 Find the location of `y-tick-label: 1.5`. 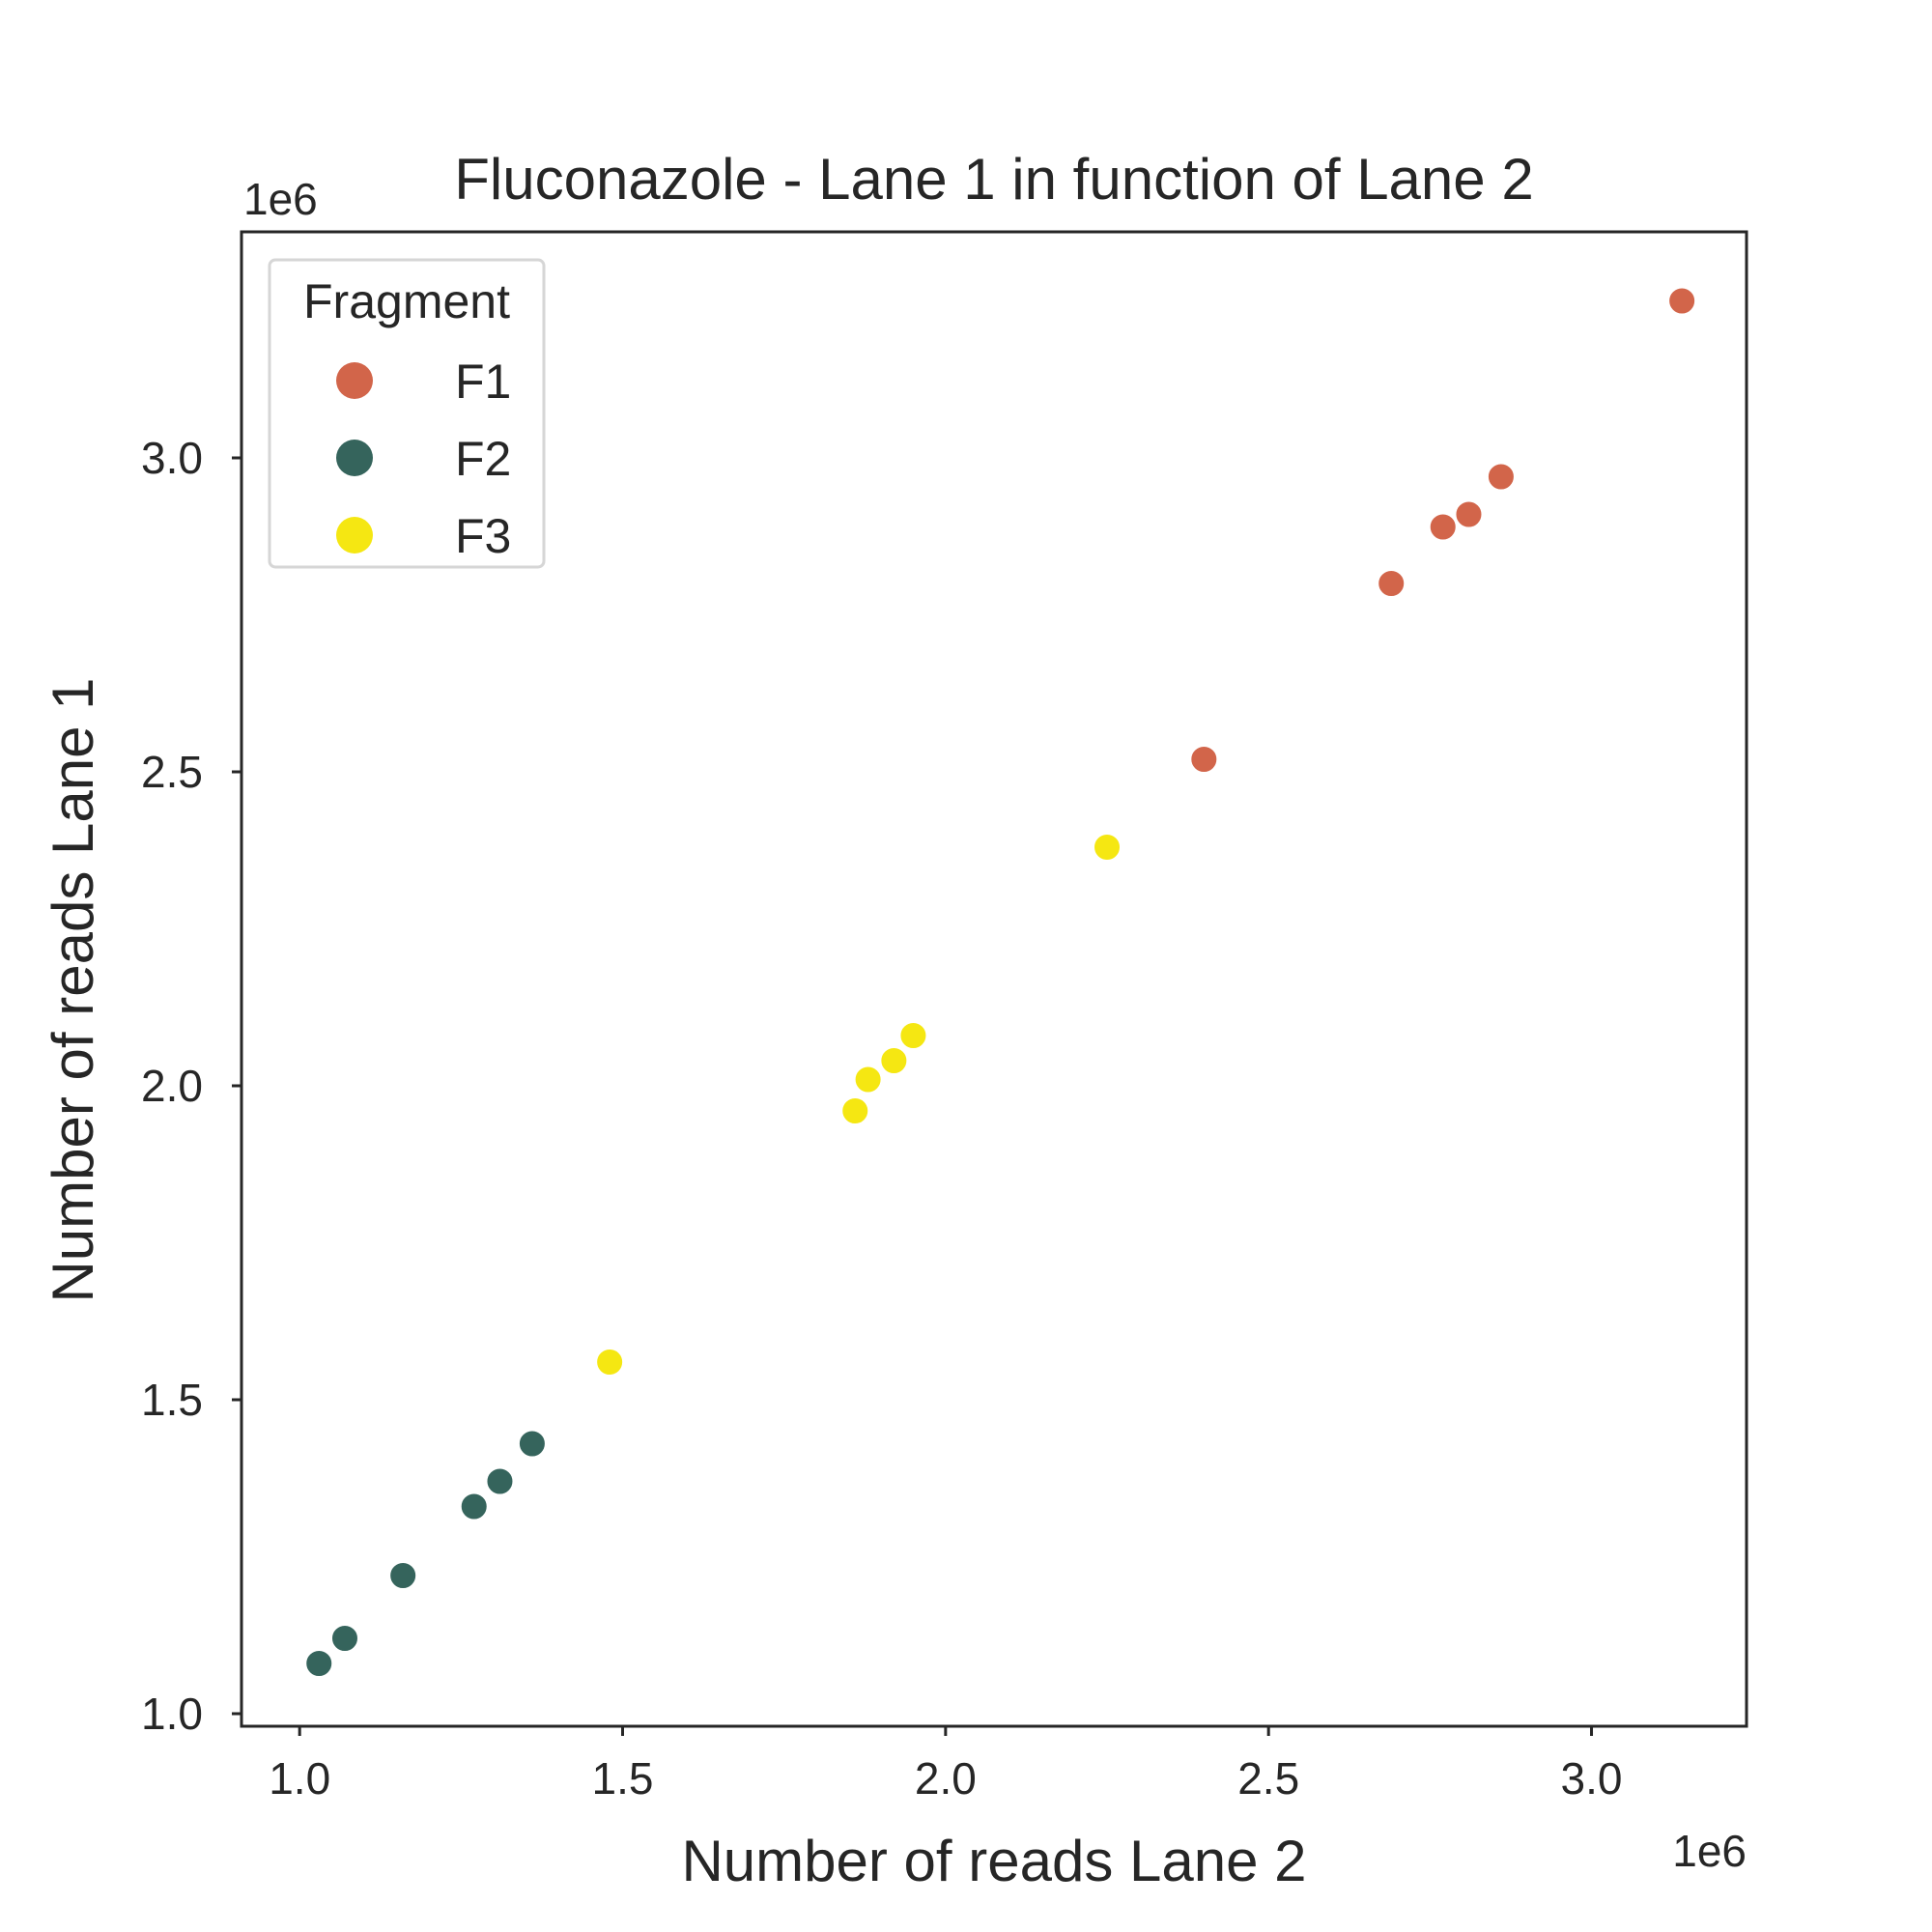

y-tick-label: 1.5 is located at coordinates (172, 1400).